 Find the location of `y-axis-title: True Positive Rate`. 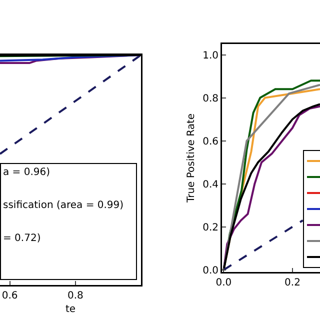

y-axis-title: True Positive Rate is located at coordinates (191, 158).